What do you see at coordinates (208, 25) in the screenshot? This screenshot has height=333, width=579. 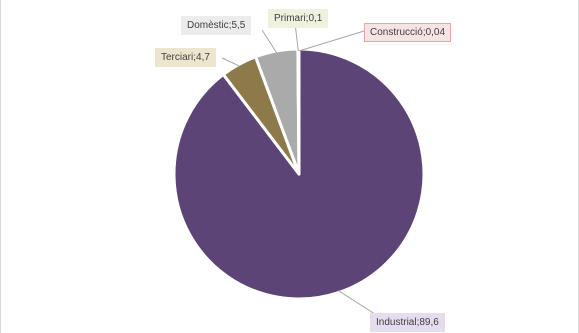 I see `data-label-name: Domèstic` at bounding box center [208, 25].